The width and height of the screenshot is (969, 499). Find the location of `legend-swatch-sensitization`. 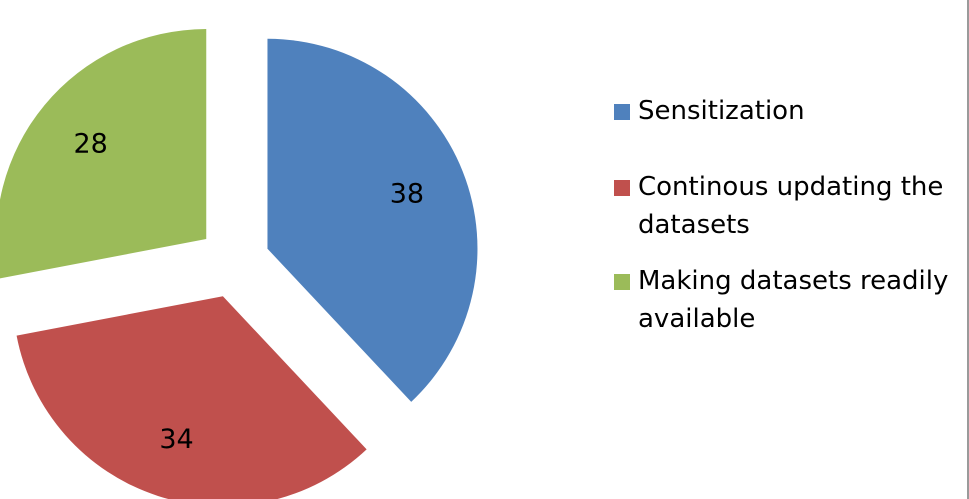

legend-swatch-sensitization is located at coordinates (622, 112).